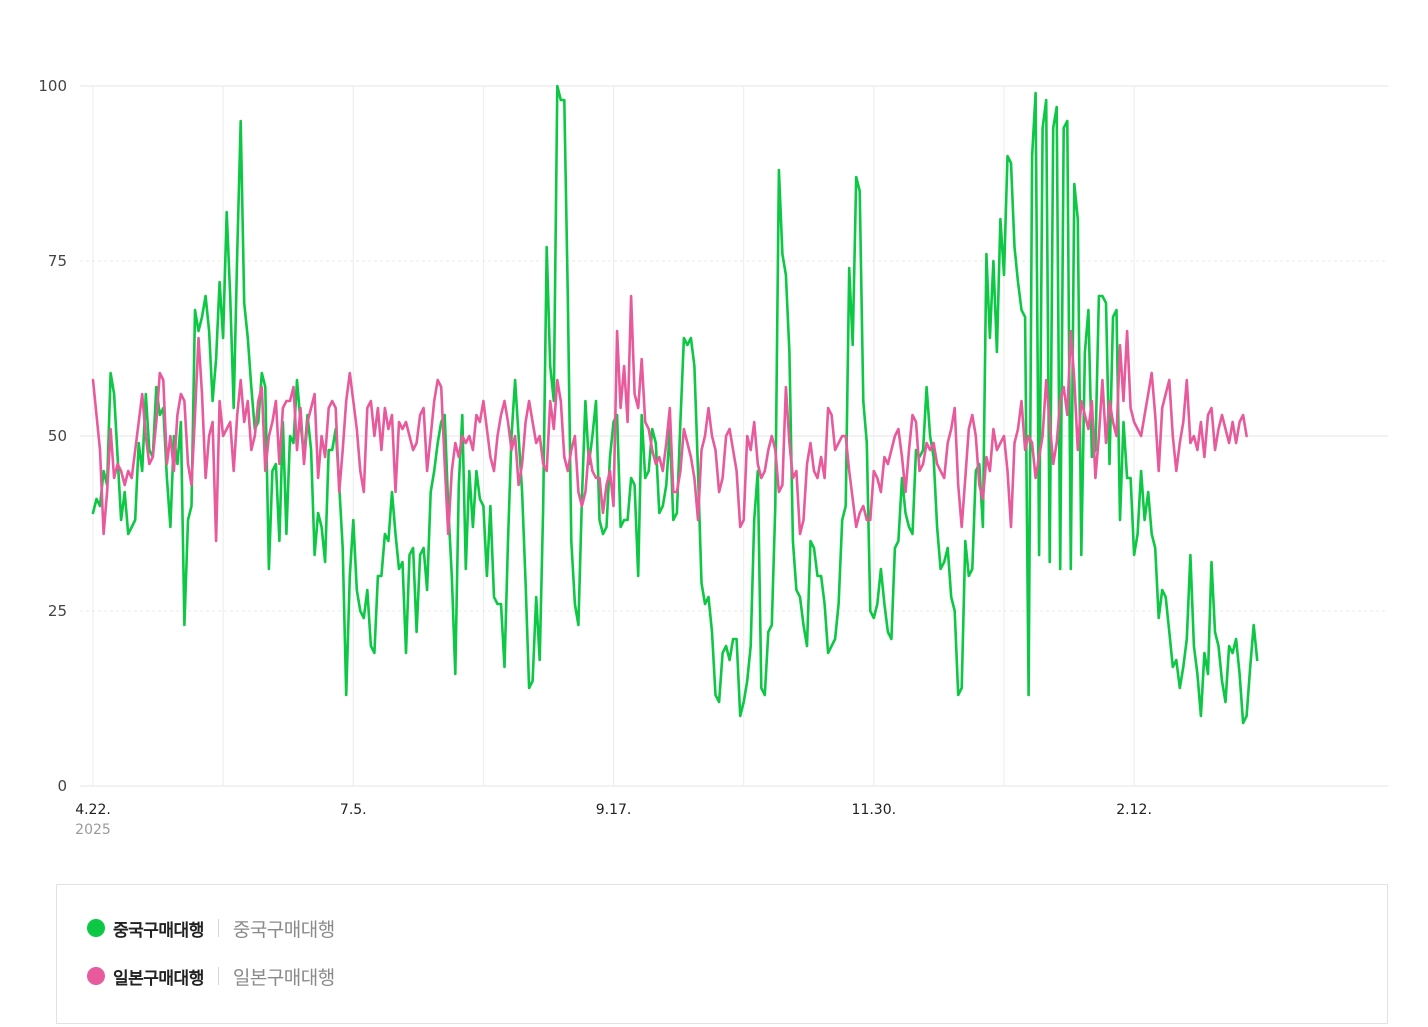  What do you see at coordinates (158, 930) in the screenshot?
I see `legend-name: 중국구매대행` at bounding box center [158, 930].